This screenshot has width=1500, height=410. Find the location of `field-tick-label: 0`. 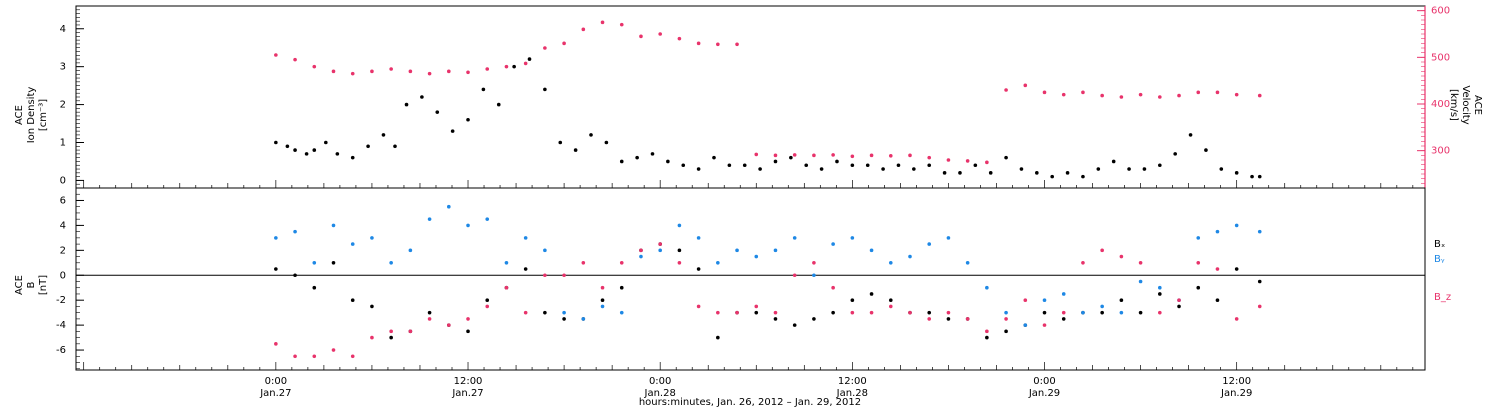

field-tick-label: 0 is located at coordinates (63, 275).